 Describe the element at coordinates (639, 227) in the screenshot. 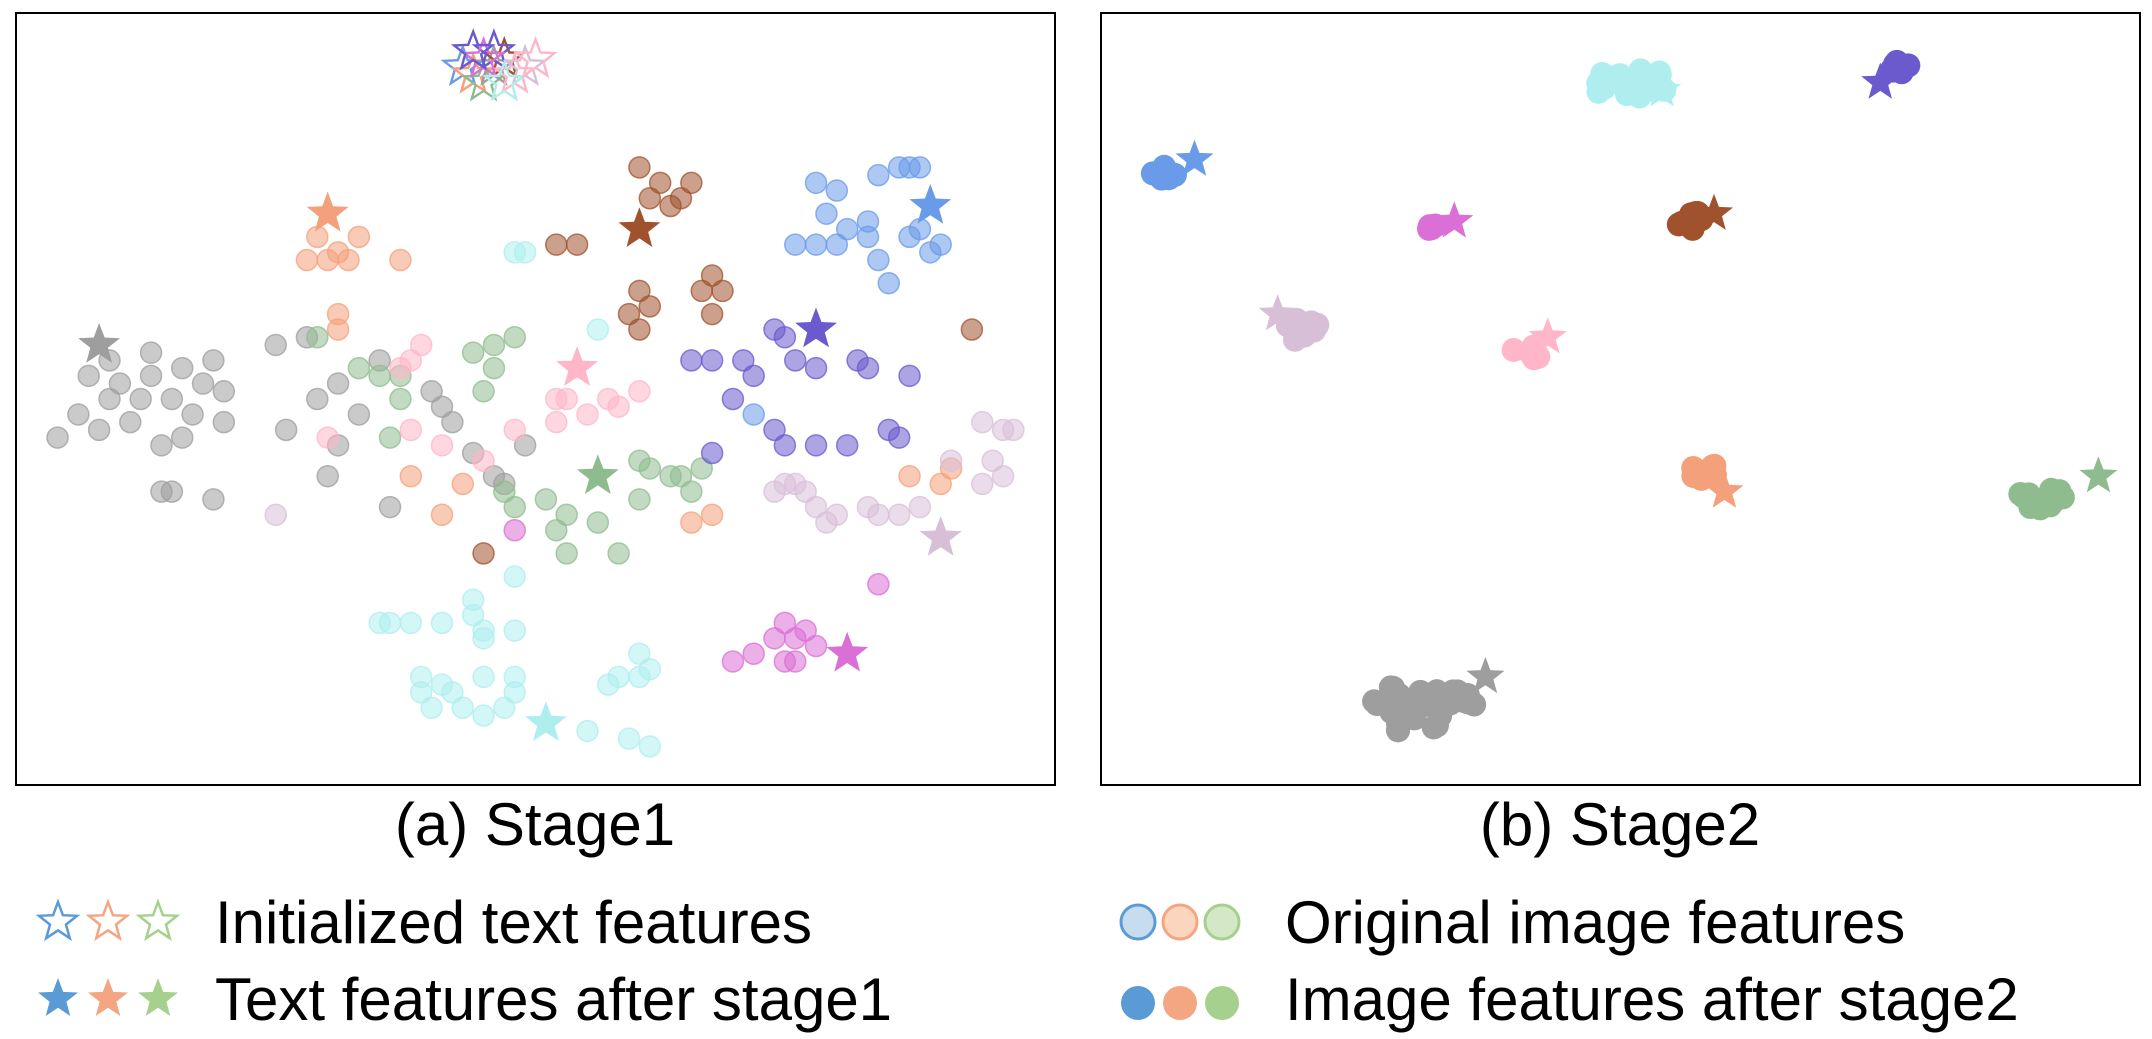

I see `stage1-star-brown` at that location.